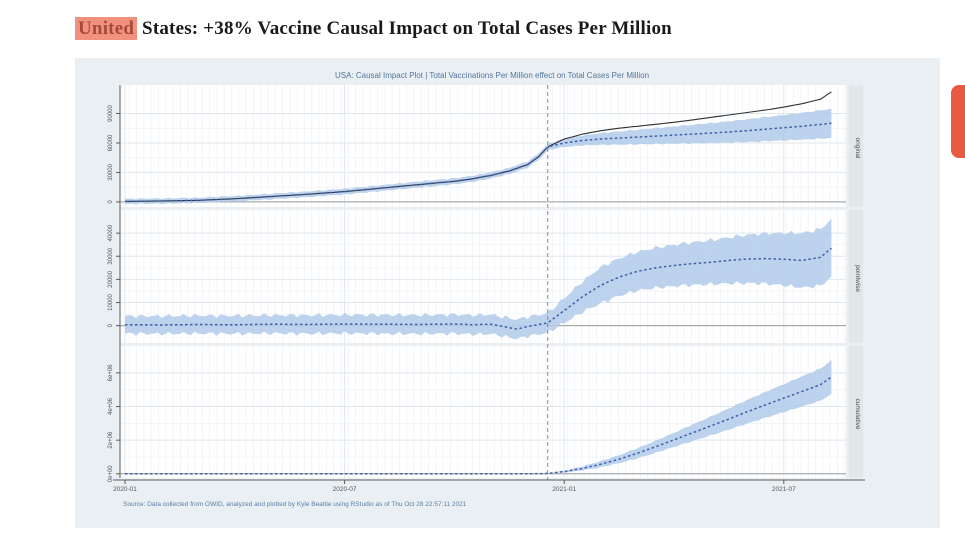 This screenshot has width=965, height=542. I want to click on facet-strip-label: original, so click(857, 149).